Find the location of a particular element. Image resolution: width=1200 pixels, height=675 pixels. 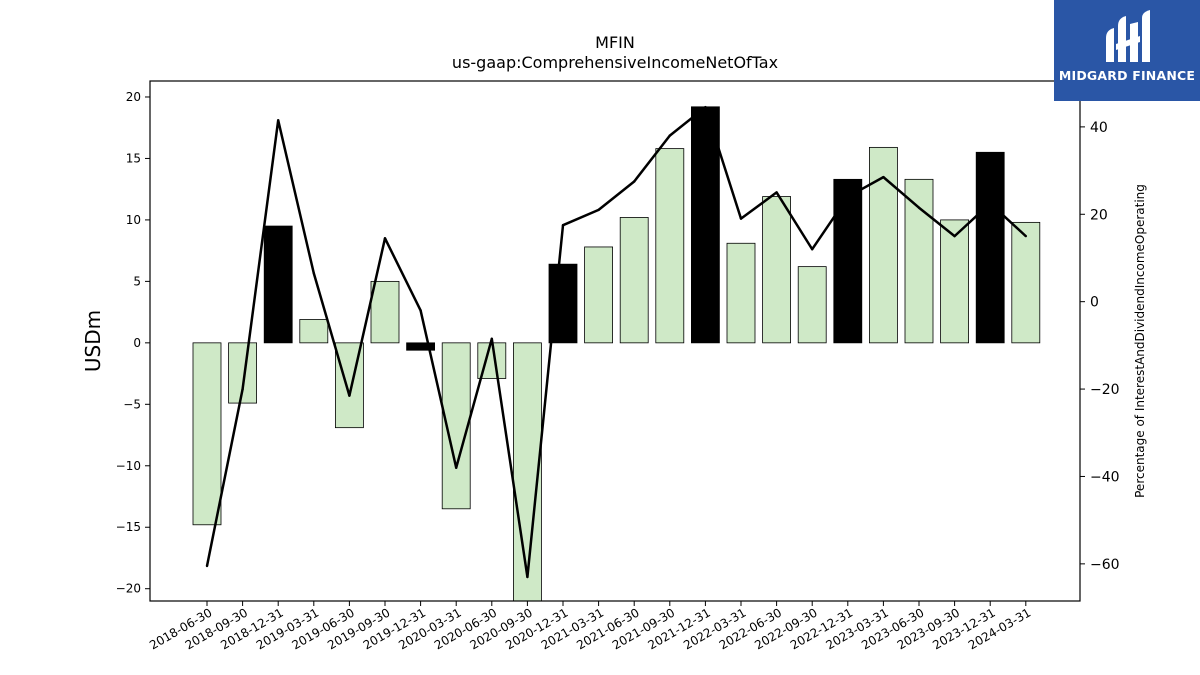

midgard-finance-logo: MIDGARD FINANCE is located at coordinates (1127, 50).